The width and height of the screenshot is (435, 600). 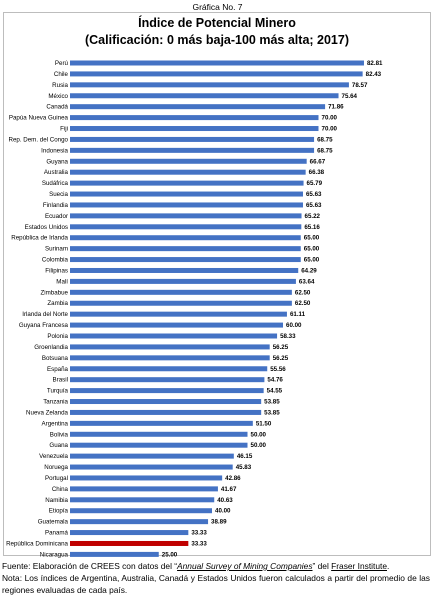 I want to click on value-label-filipinas: 64.29, so click(x=309, y=270).